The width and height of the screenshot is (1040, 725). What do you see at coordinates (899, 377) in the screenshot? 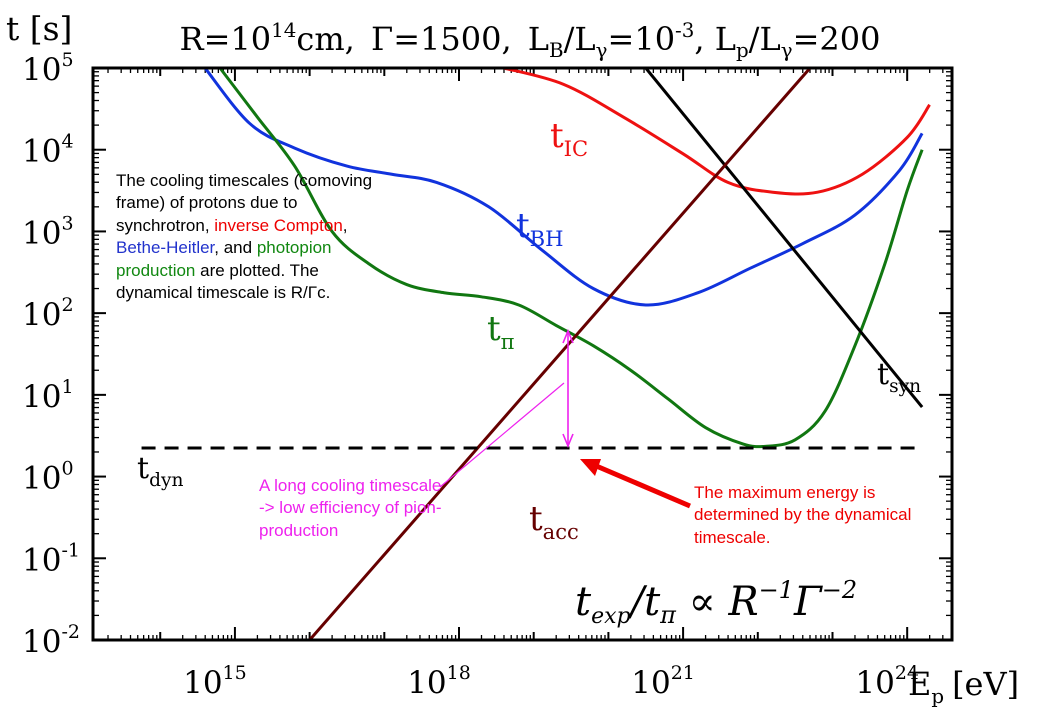
I see `label-t-syn: tsyn` at bounding box center [899, 377].